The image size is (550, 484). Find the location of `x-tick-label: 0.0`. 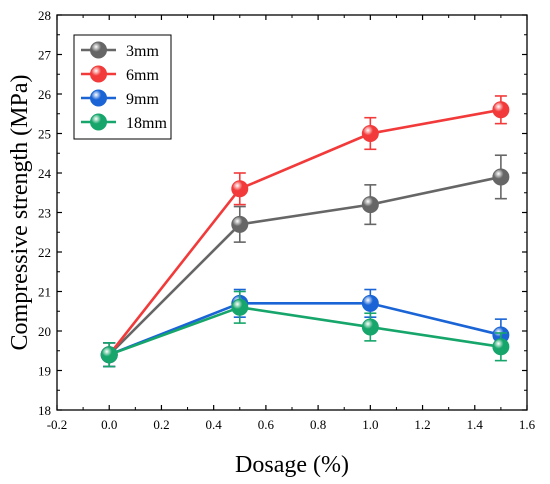

x-tick-label: 0.0 is located at coordinates (109, 424).